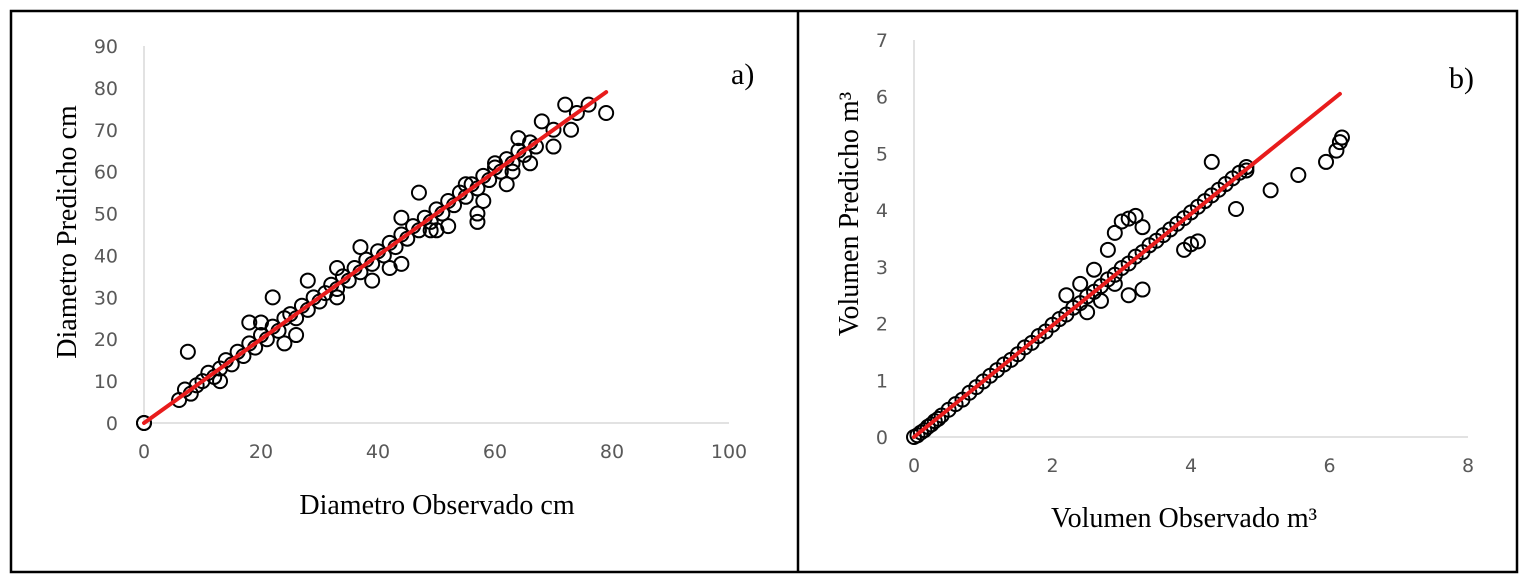 The height and width of the screenshot is (588, 1527). I want to click on panel-a-x-tick-label: 80, so click(612, 452).